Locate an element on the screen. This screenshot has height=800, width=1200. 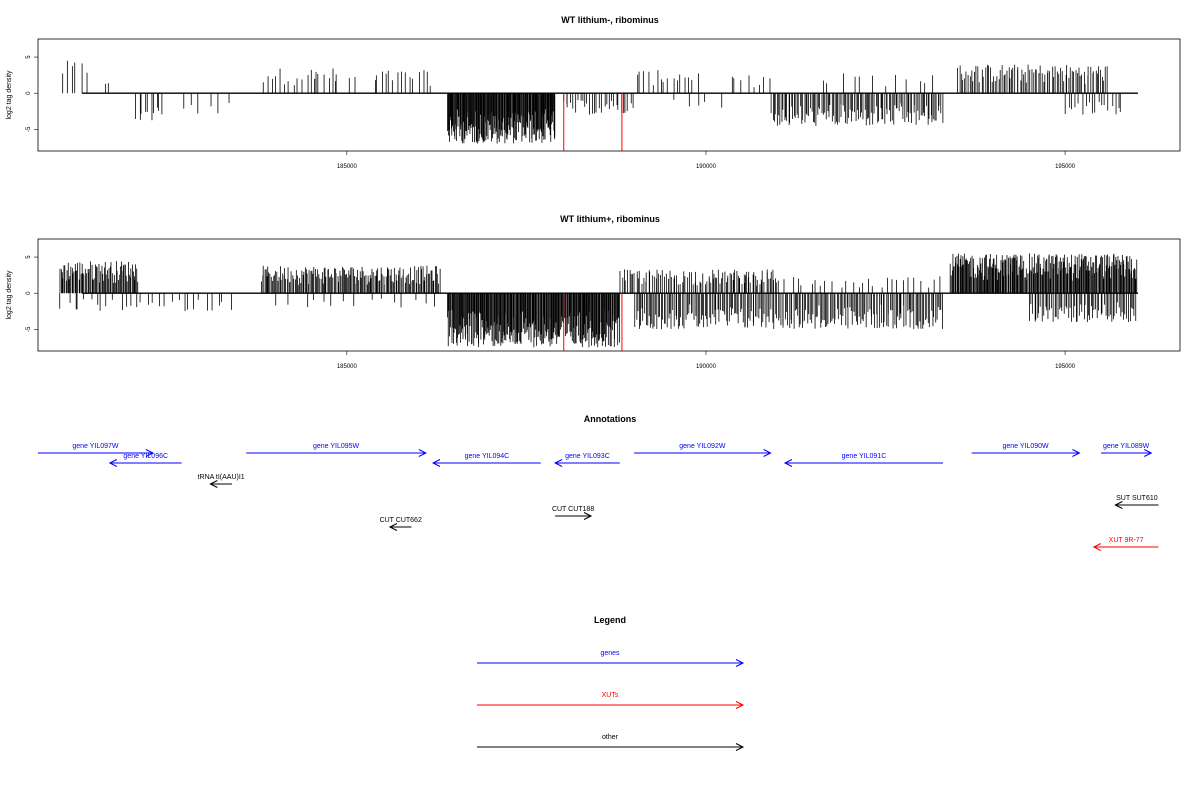
legend-label: genes is located at coordinates (610, 653).